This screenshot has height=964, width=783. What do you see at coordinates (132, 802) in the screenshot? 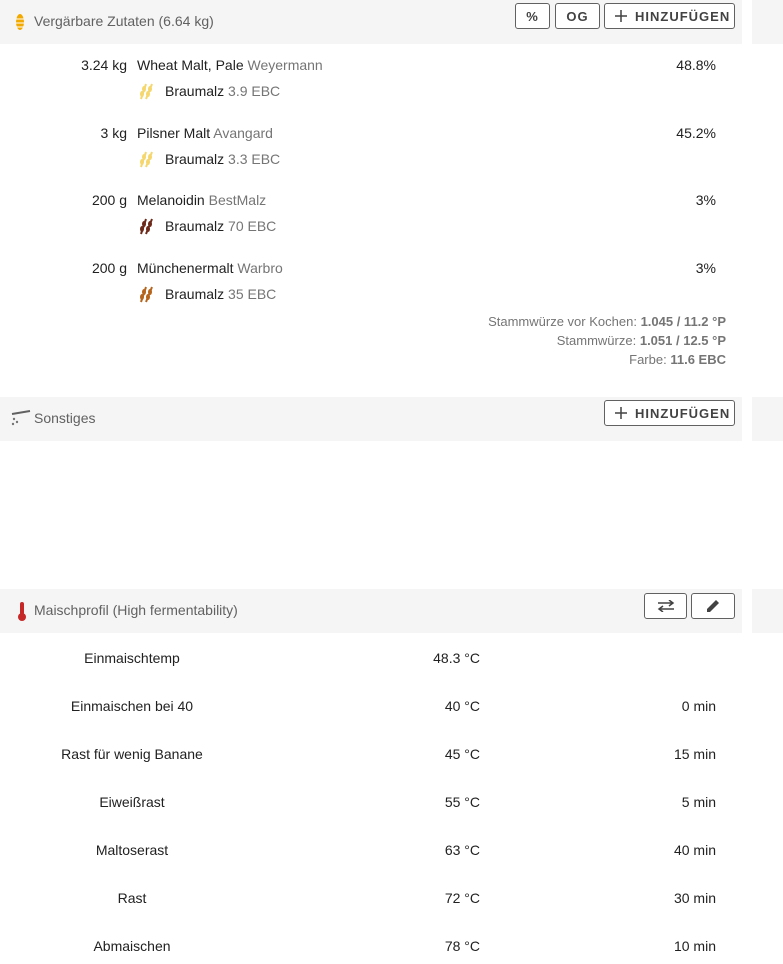
I see `step-name: Eiweißrast` at bounding box center [132, 802].